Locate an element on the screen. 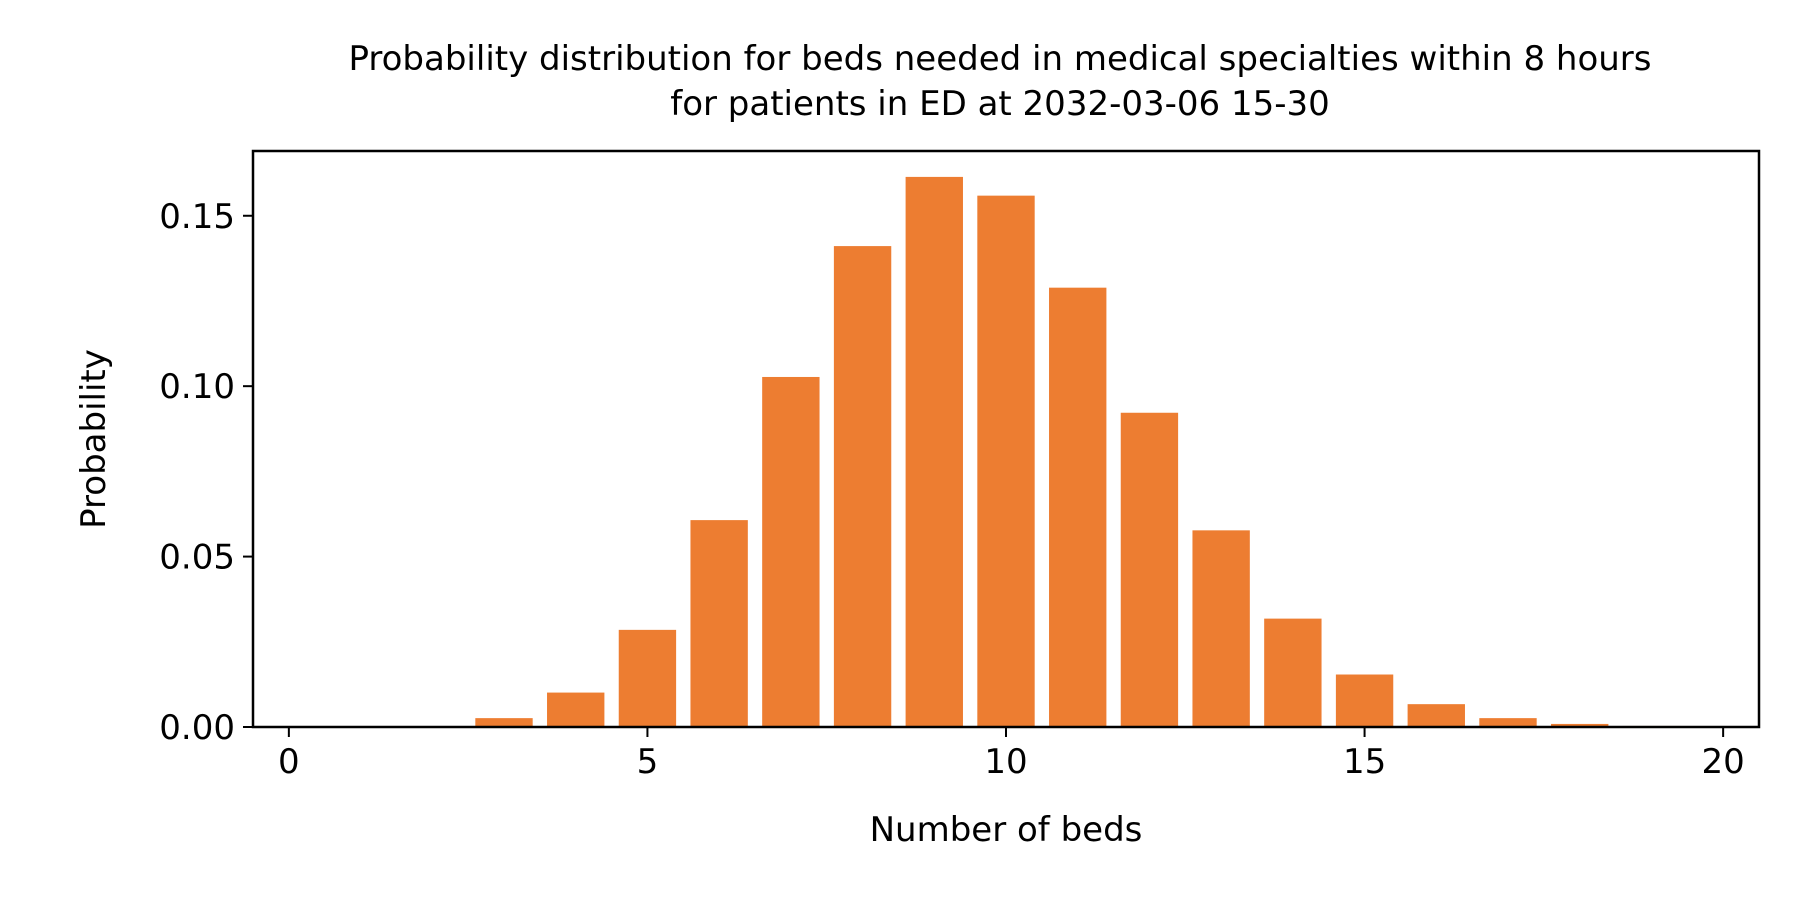  x-ticks-group: 0 5 10 15 20 is located at coordinates (1011, 754).